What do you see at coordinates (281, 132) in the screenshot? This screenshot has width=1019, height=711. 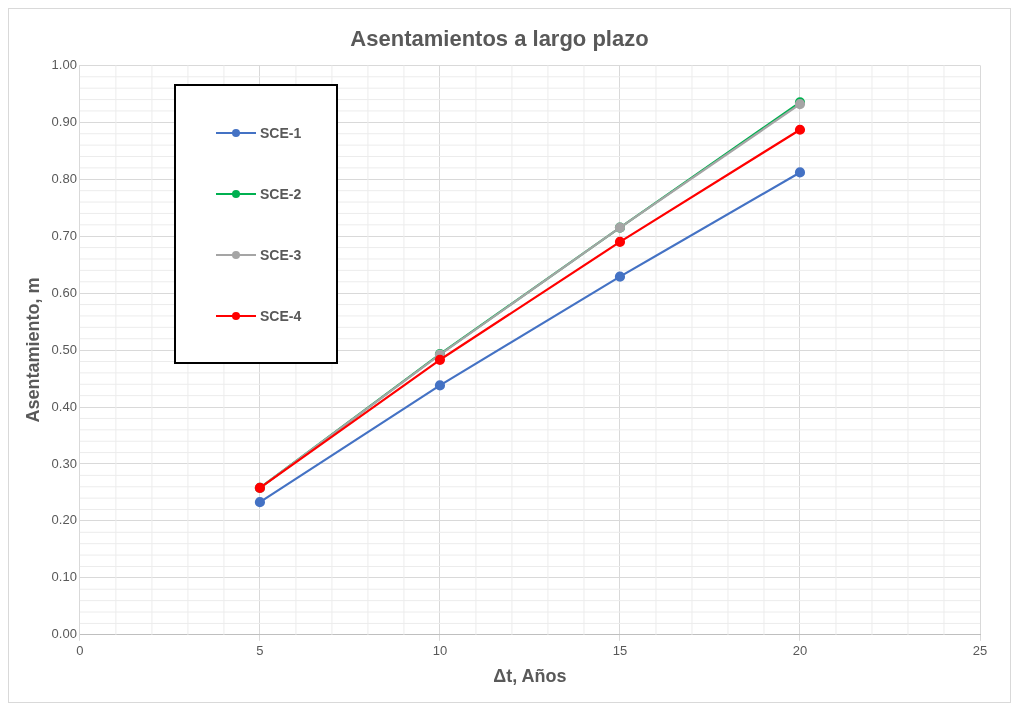 I see `legend-label: SCE-1` at bounding box center [281, 132].